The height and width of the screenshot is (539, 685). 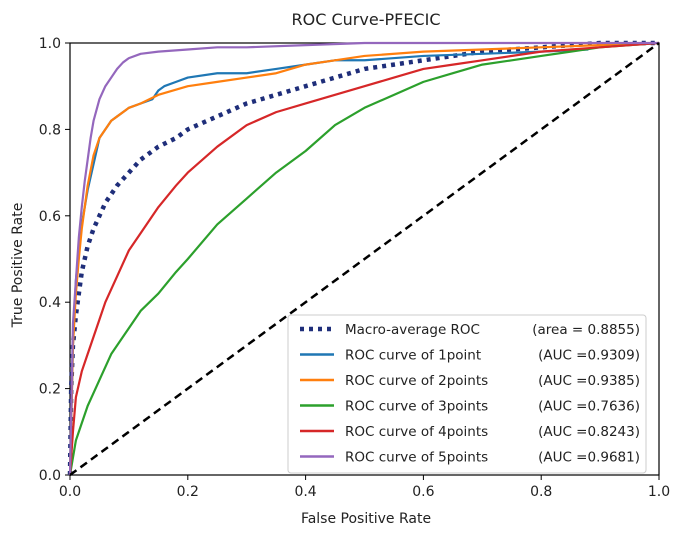 I want to click on x-tick-label: 0.6, so click(x=423, y=492).